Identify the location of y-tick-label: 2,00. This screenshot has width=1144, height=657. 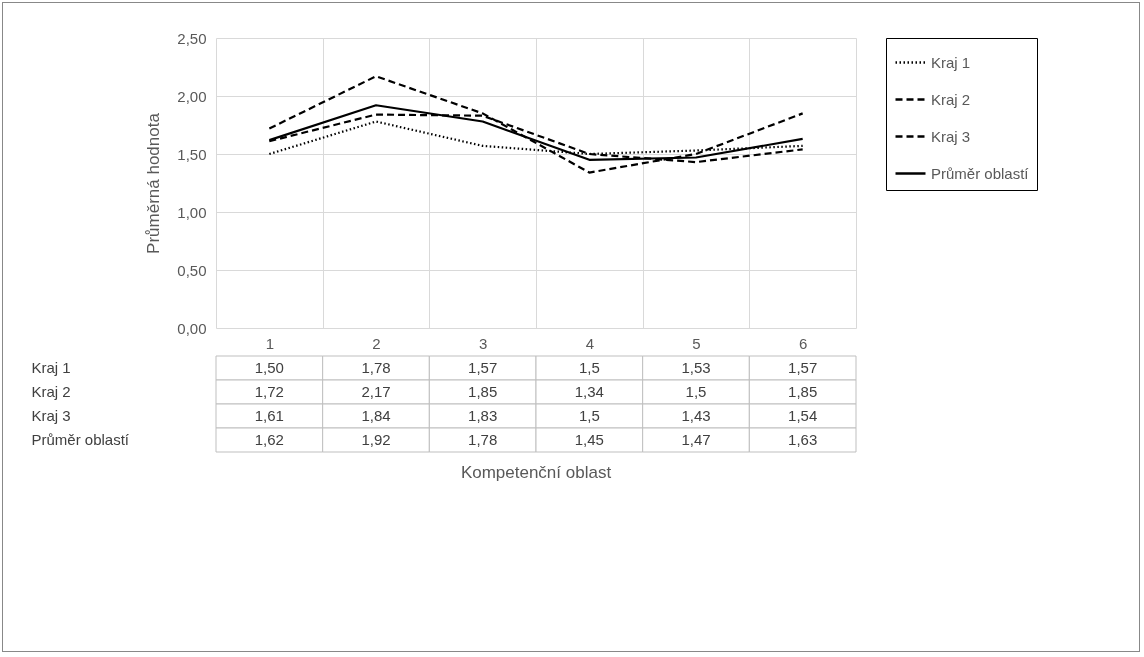
(192, 96).